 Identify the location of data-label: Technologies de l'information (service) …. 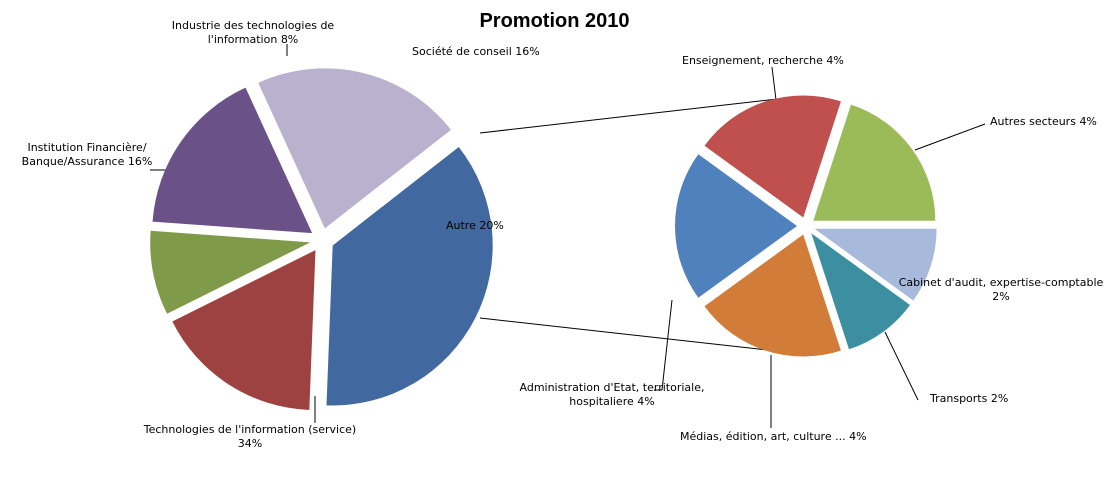
(250, 437).